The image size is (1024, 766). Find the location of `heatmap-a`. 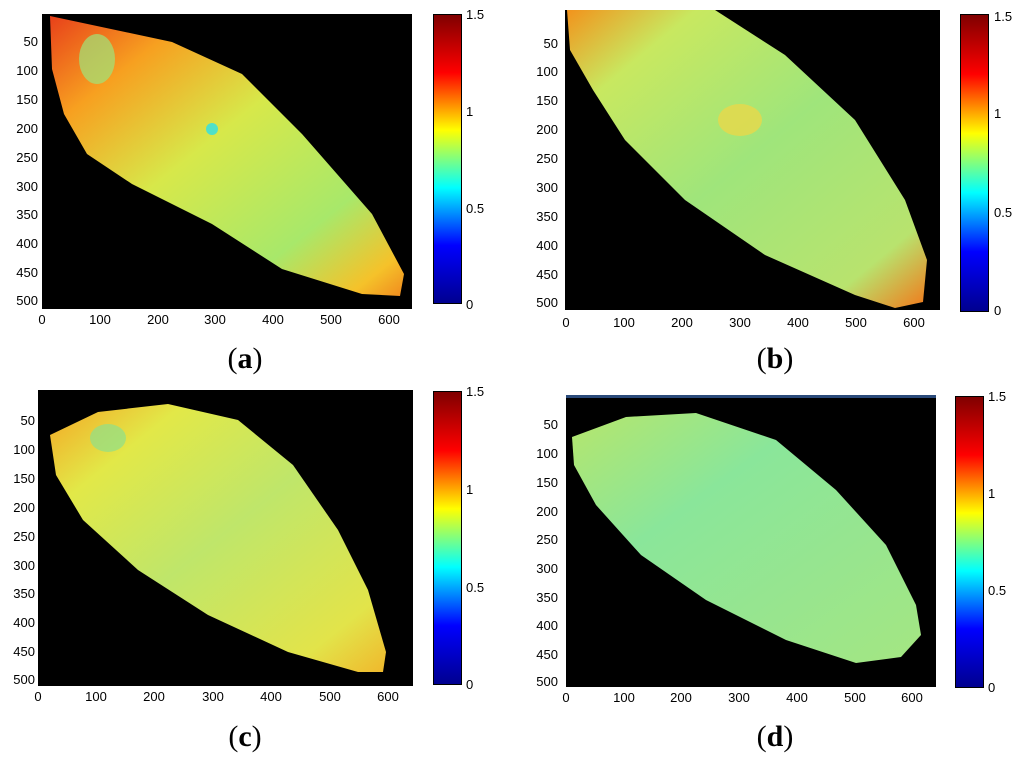

heatmap-a is located at coordinates (227, 161).